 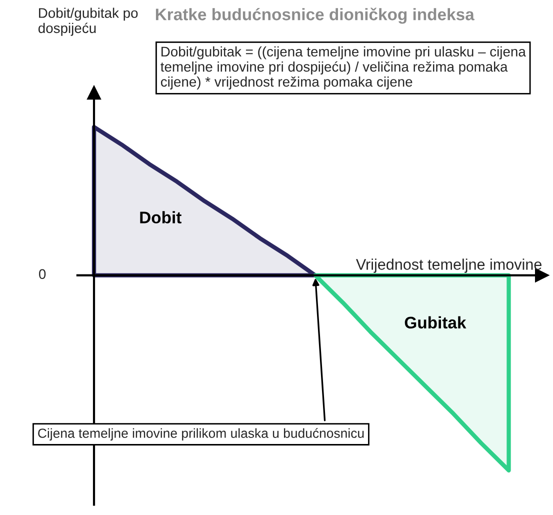 I want to click on annotation: Cijena temeljne imovine prilikom ulaska u budućnosnicu, so click(x=201, y=434).